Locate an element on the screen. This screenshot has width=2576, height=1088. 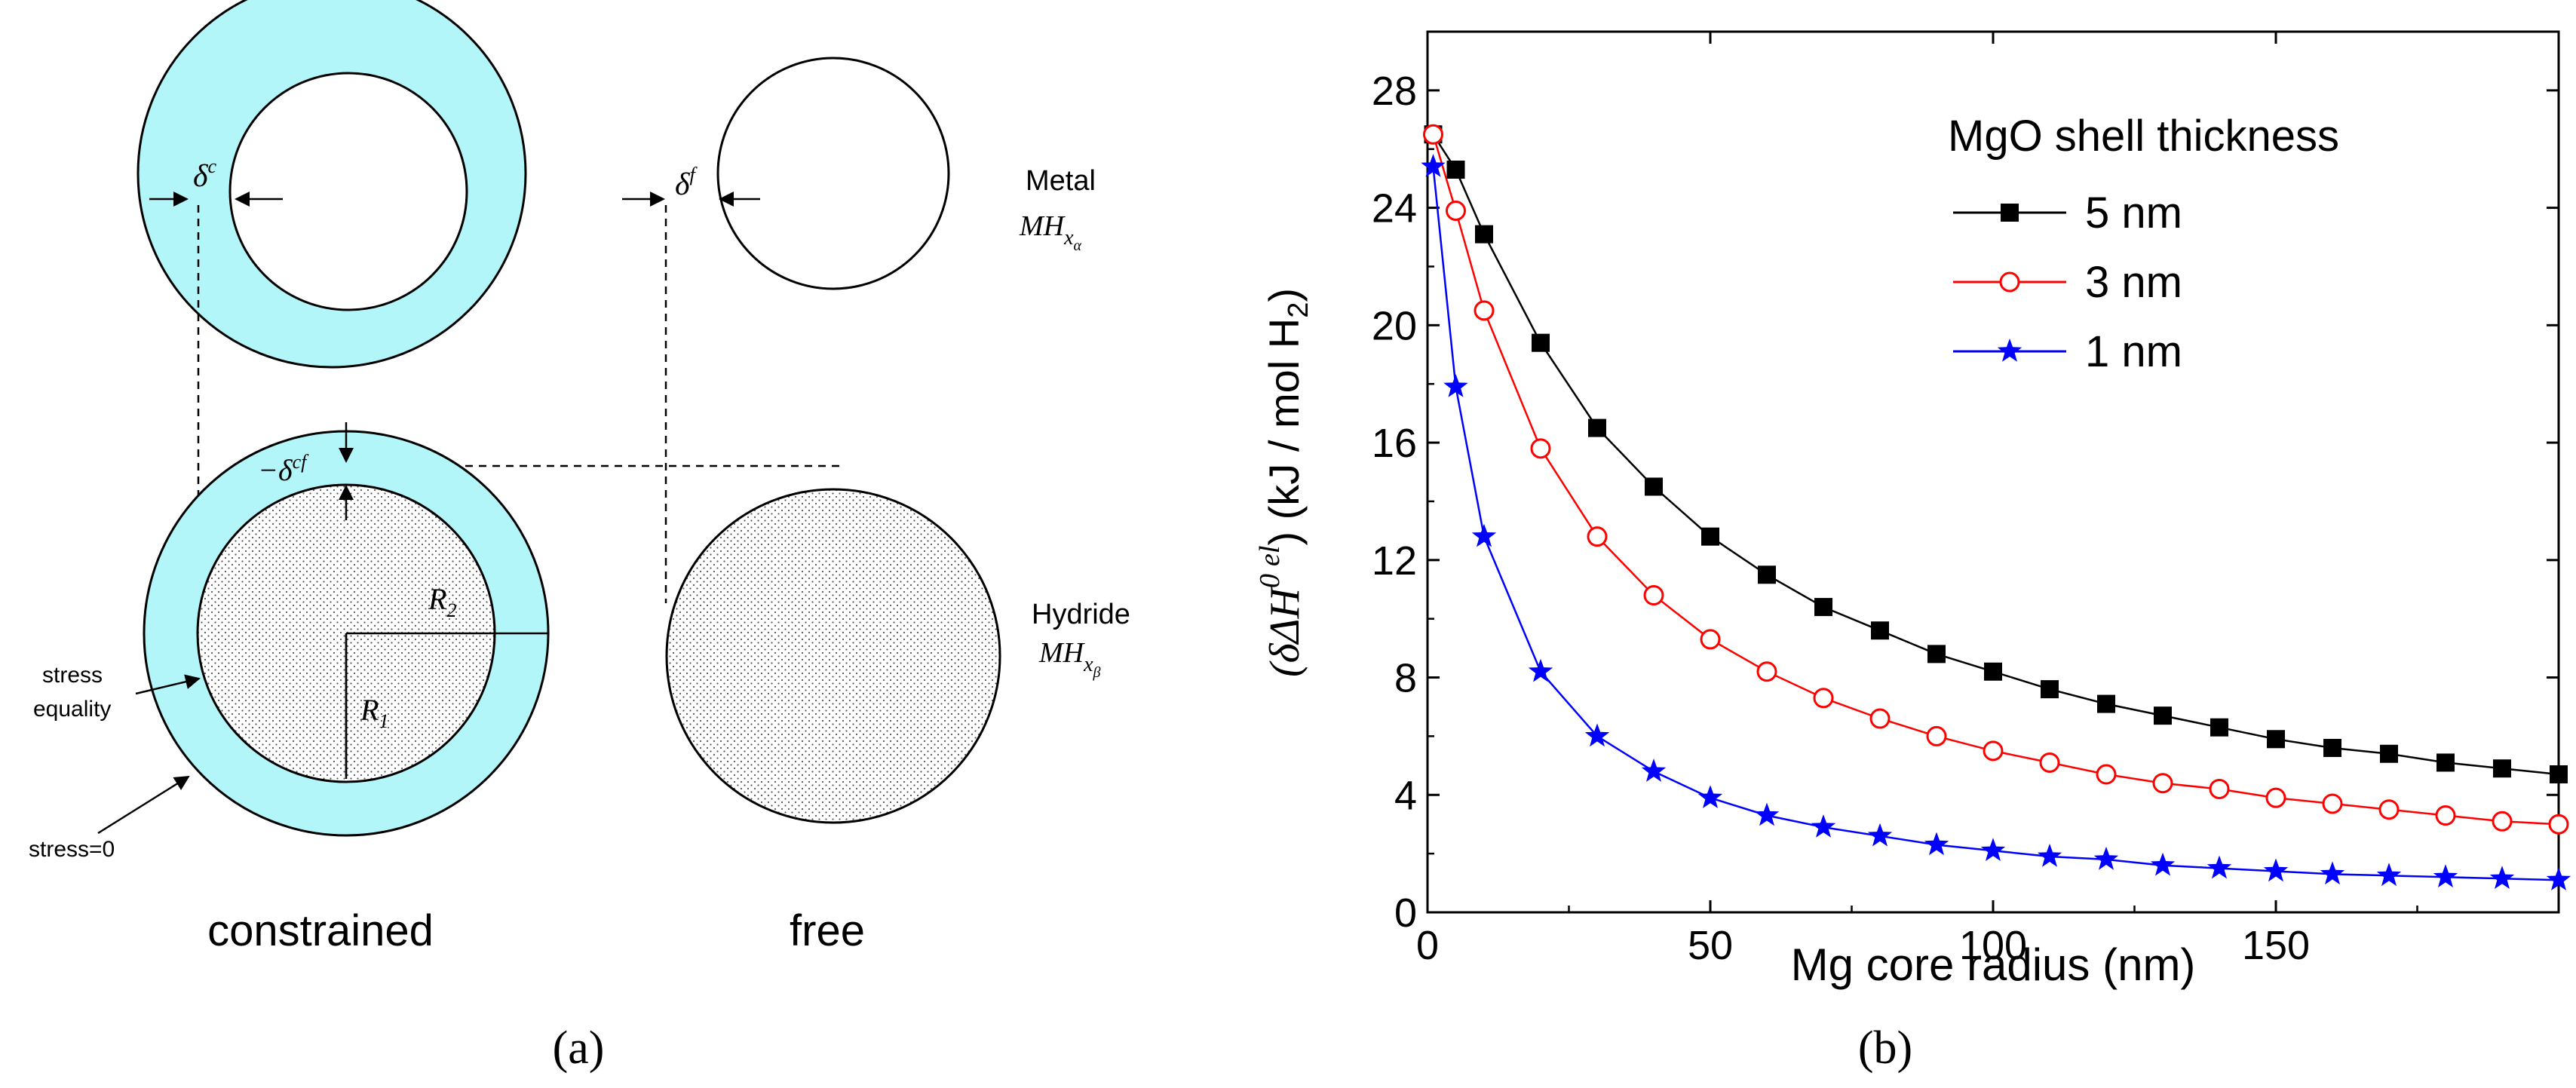
delta-f-label: δf is located at coordinates (686, 183).